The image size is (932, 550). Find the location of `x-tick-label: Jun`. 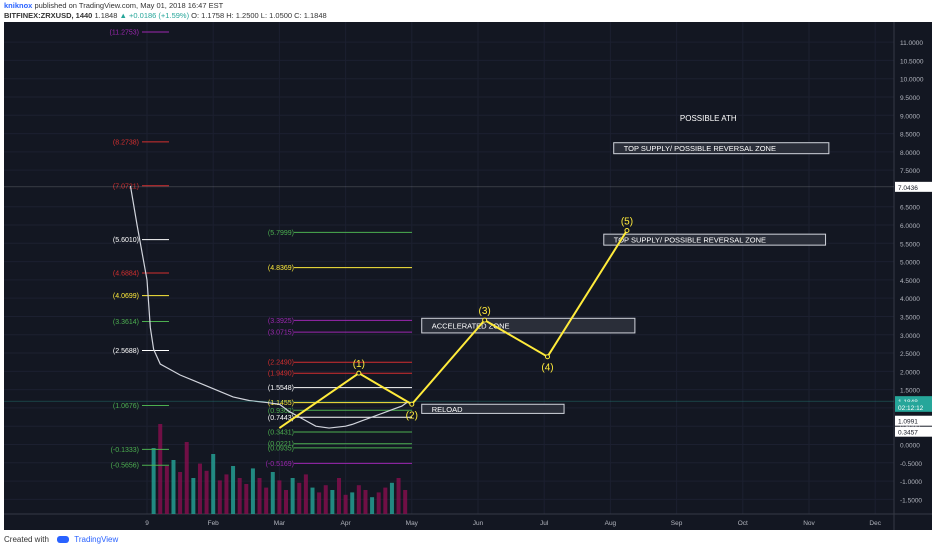

x-tick-label: Jun is located at coordinates (478, 523).